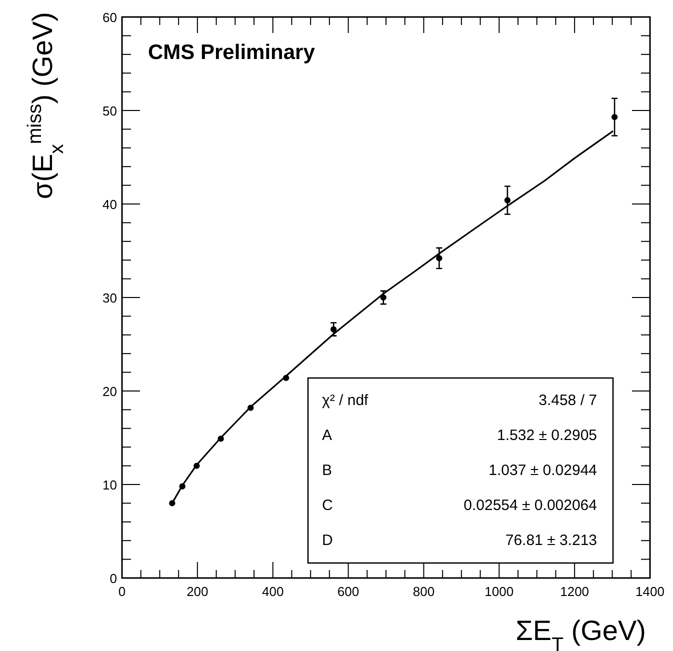 The image size is (673, 651). I want to click on y-tick-label: 10, so click(109, 485).